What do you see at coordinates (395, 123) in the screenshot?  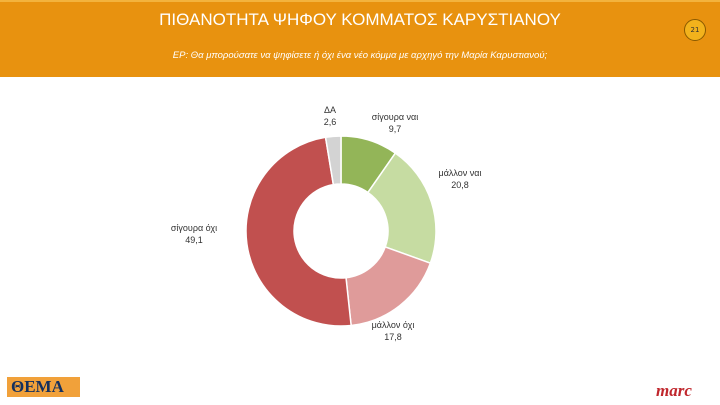 I see `label-sigoura-nai: σίγουρα ναι 9,7` at bounding box center [395, 123].